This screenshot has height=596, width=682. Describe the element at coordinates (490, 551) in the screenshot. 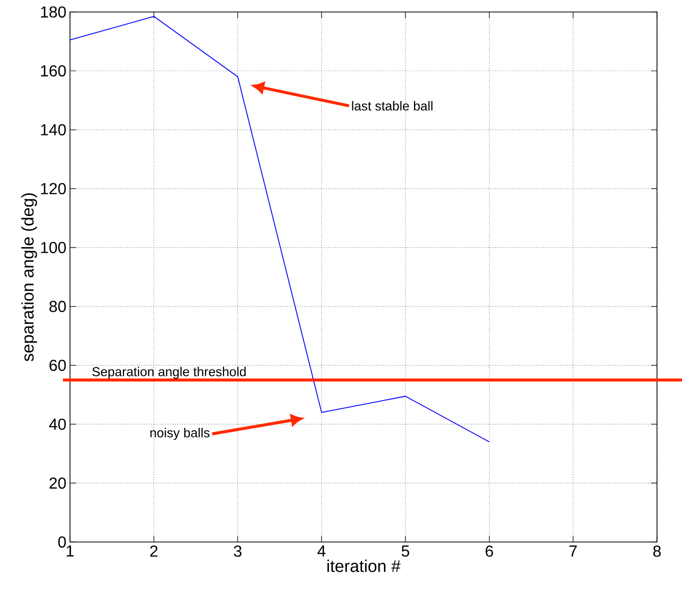

I see `x-tick-label: 6` at that location.